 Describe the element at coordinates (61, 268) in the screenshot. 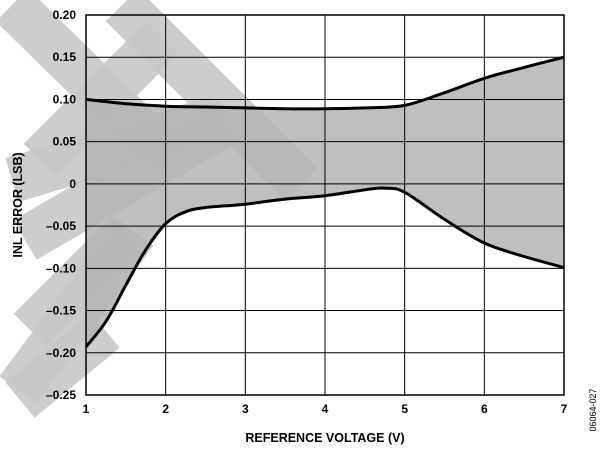

I see `y-tick-label: –0.10` at that location.